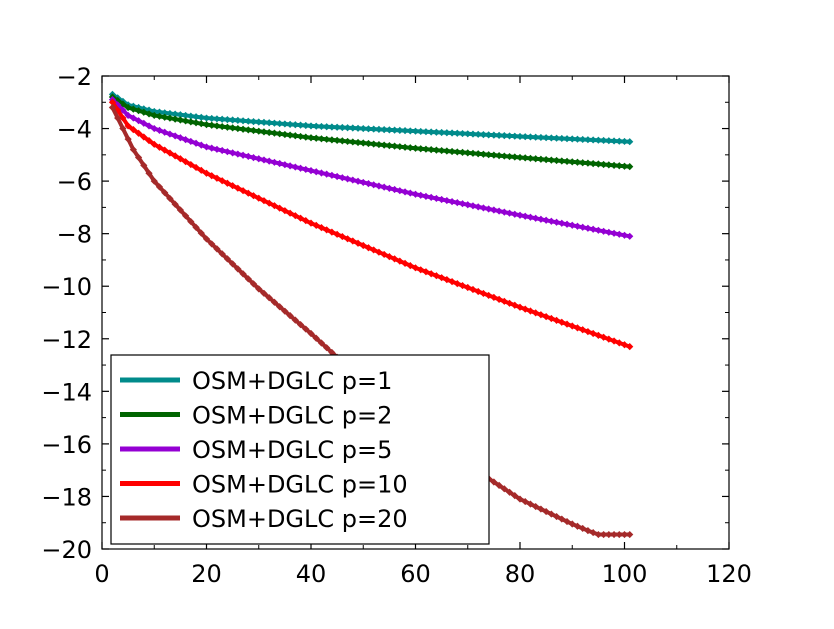 The width and height of the screenshot is (834, 629). Describe the element at coordinates (66, 445) in the screenshot. I see `y-tick-label: −16` at that location.